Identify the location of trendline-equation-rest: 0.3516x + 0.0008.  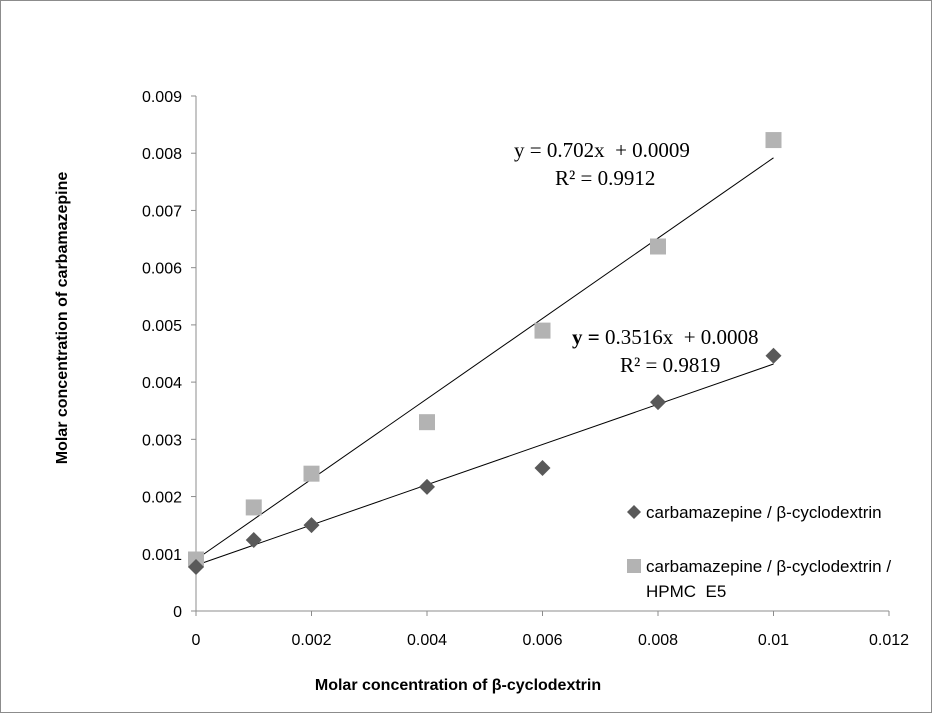
(679, 337).